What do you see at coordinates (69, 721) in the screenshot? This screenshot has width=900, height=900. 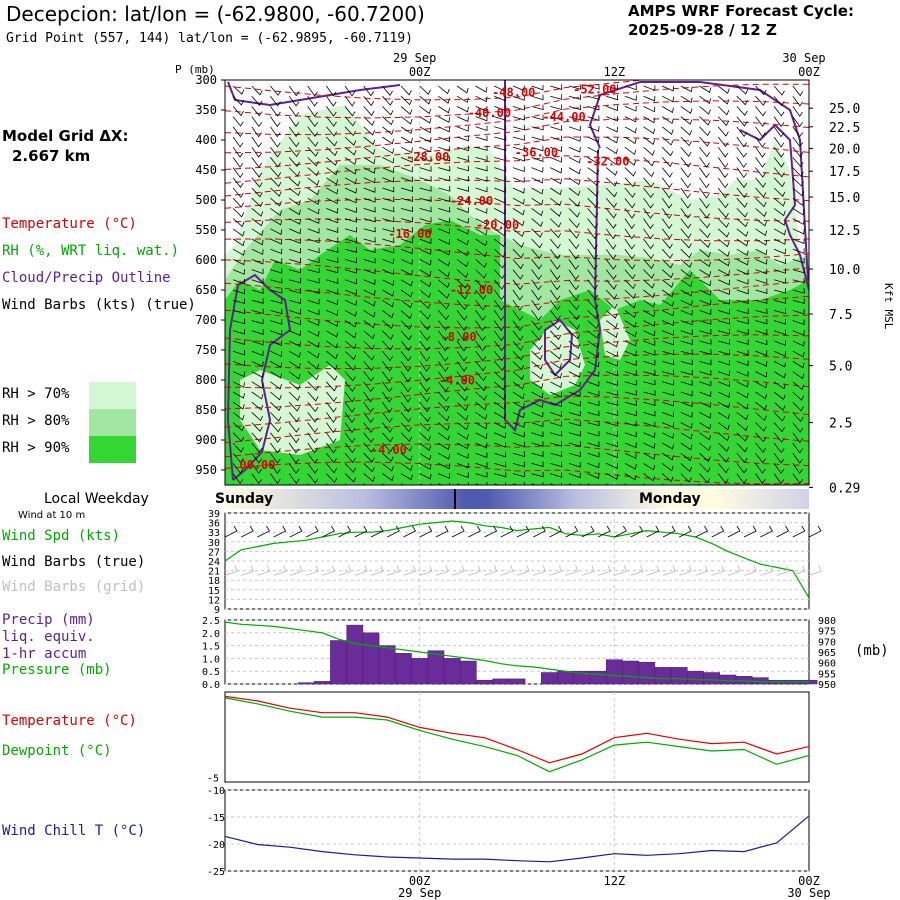 I see `legend-temp2: Temperature (°C)` at bounding box center [69, 721].